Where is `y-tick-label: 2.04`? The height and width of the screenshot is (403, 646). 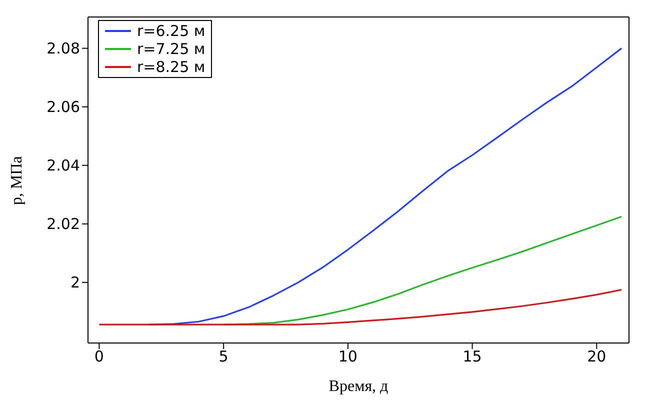 y-tick-label: 2.04 is located at coordinates (63, 165).